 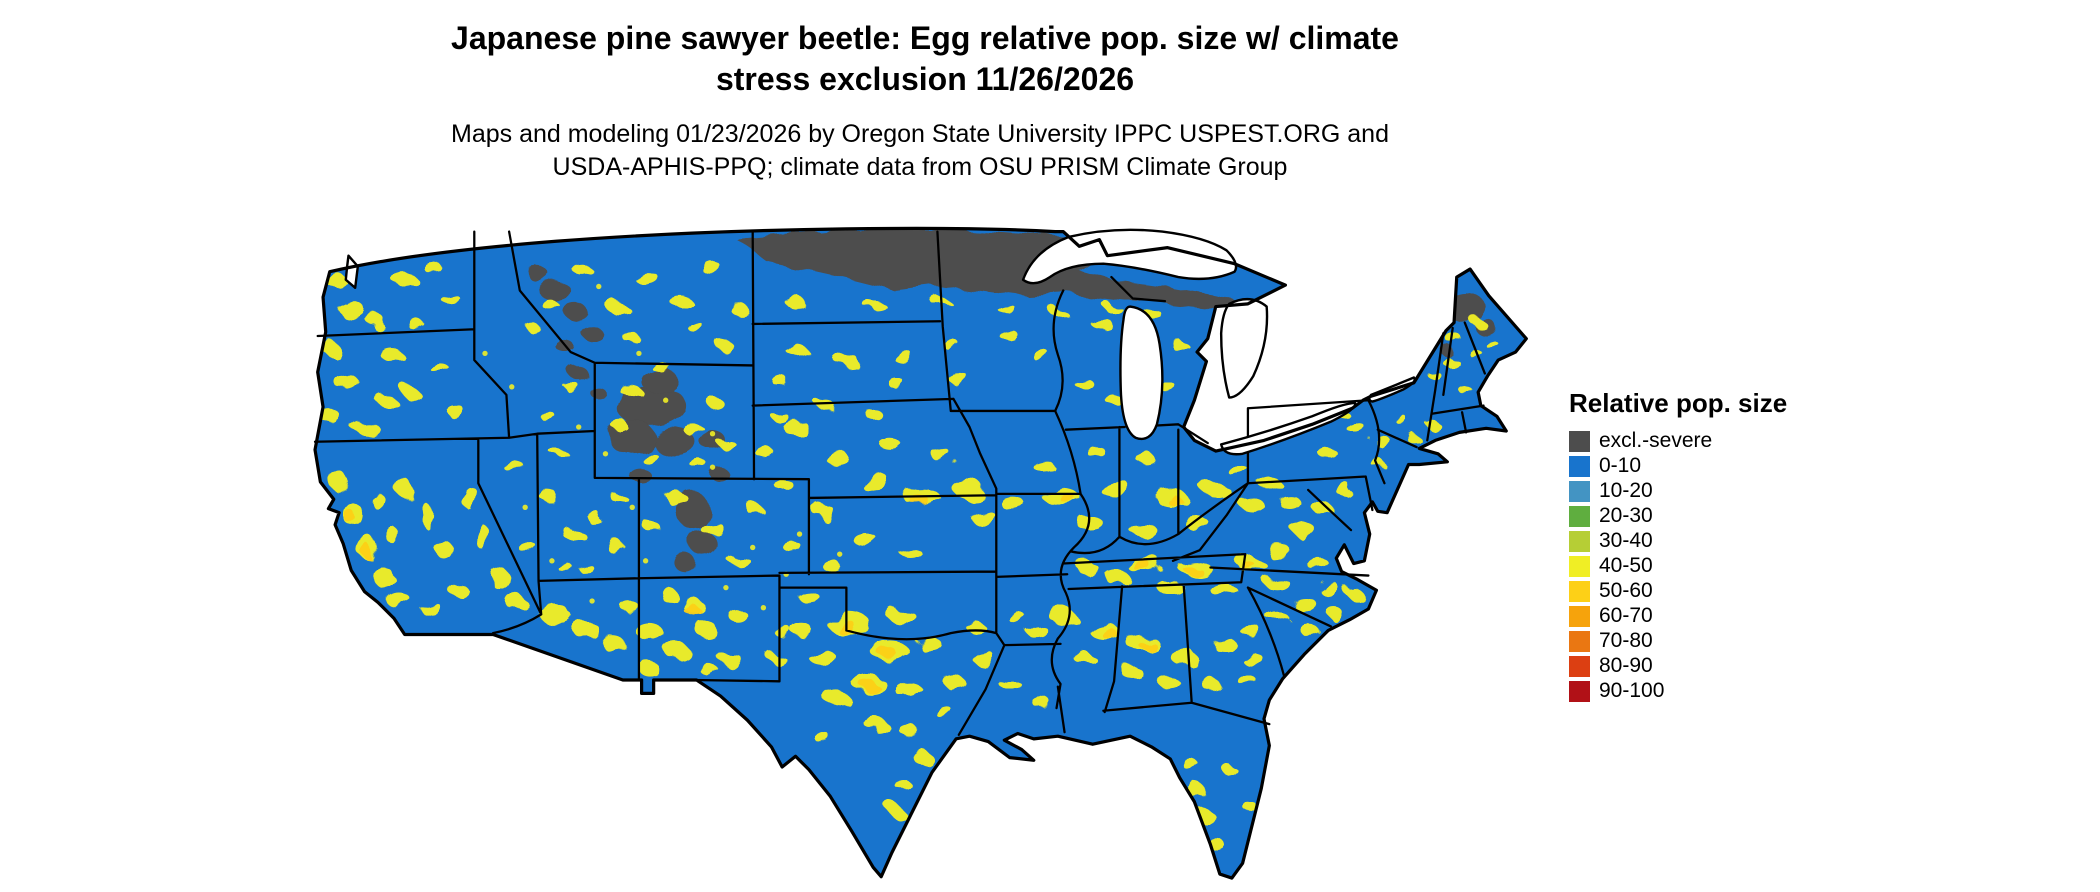 What do you see at coordinates (1244, 348) in the screenshot?
I see `lake-huron` at bounding box center [1244, 348].